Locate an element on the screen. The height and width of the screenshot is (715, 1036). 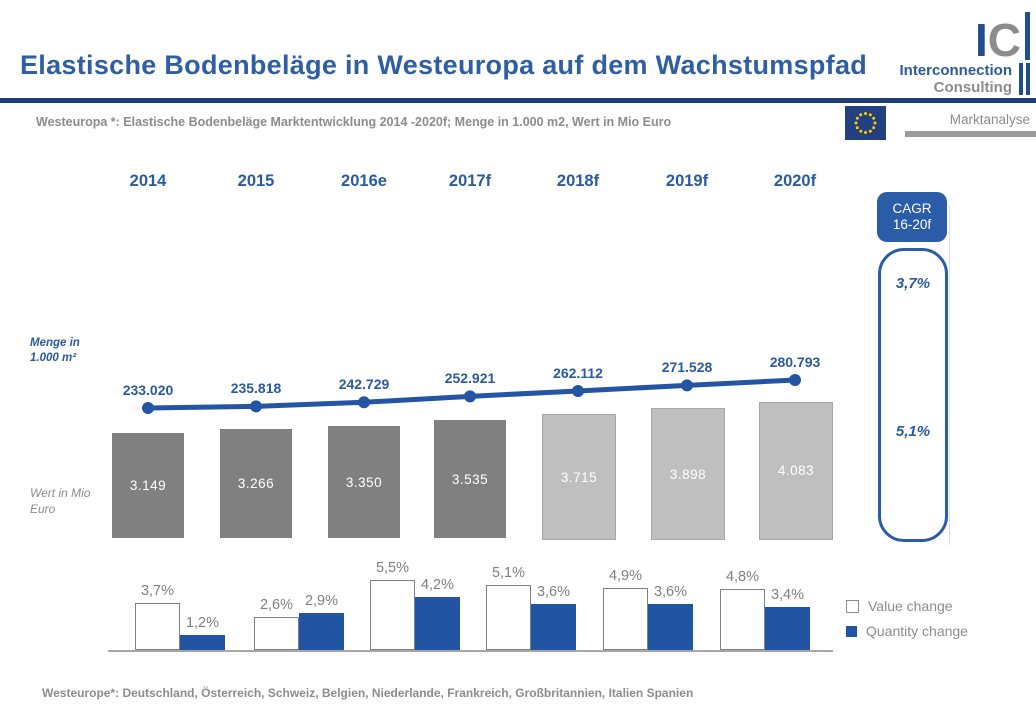
tag-underline is located at coordinates (970, 134).